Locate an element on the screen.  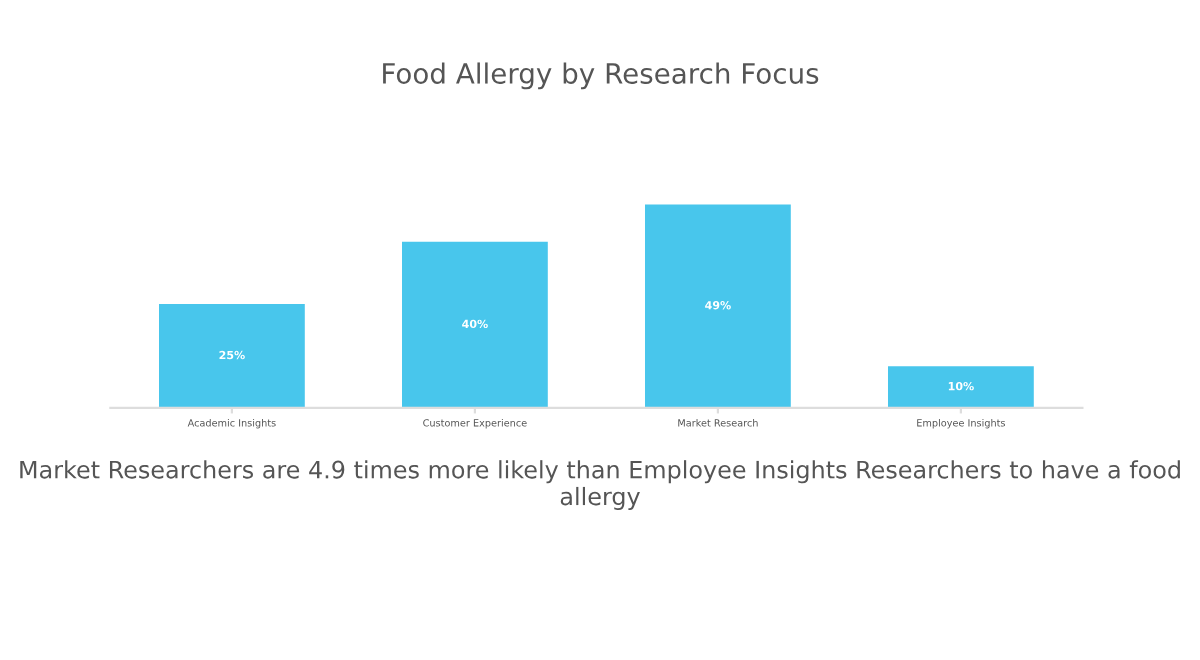
text: Market Researchers are 4.9 times more likely than Employee Insights Researchers to have a food allergy is located at coordinates (600, 485).